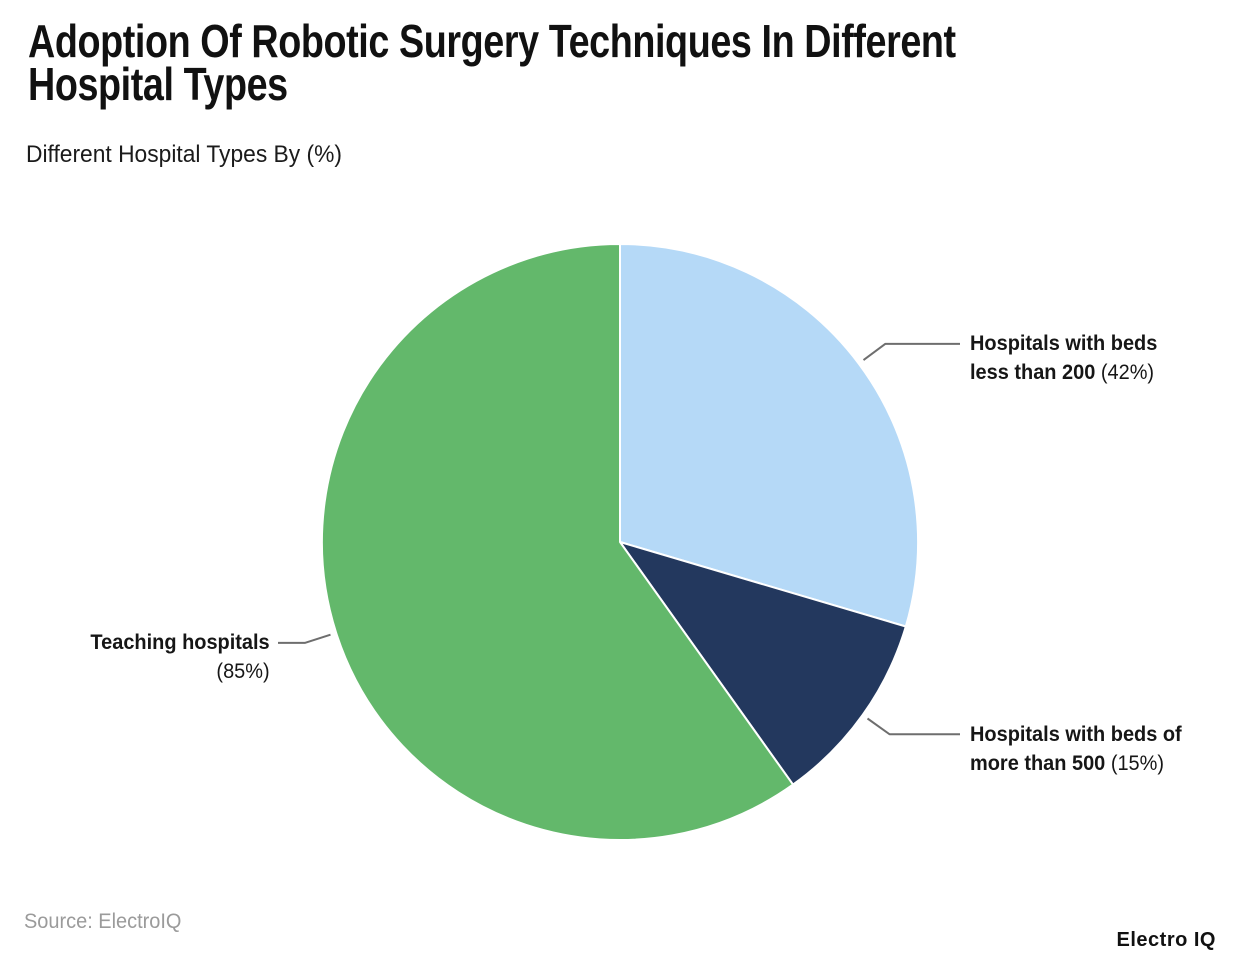  I want to click on page-title-line2: Hospital Types, so click(158, 84).